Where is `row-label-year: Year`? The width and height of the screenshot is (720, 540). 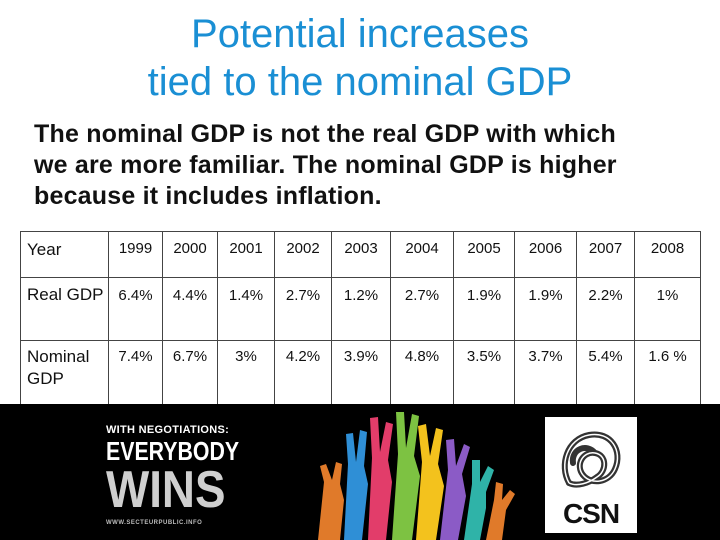
row-label-year: Year is located at coordinates (64, 254).